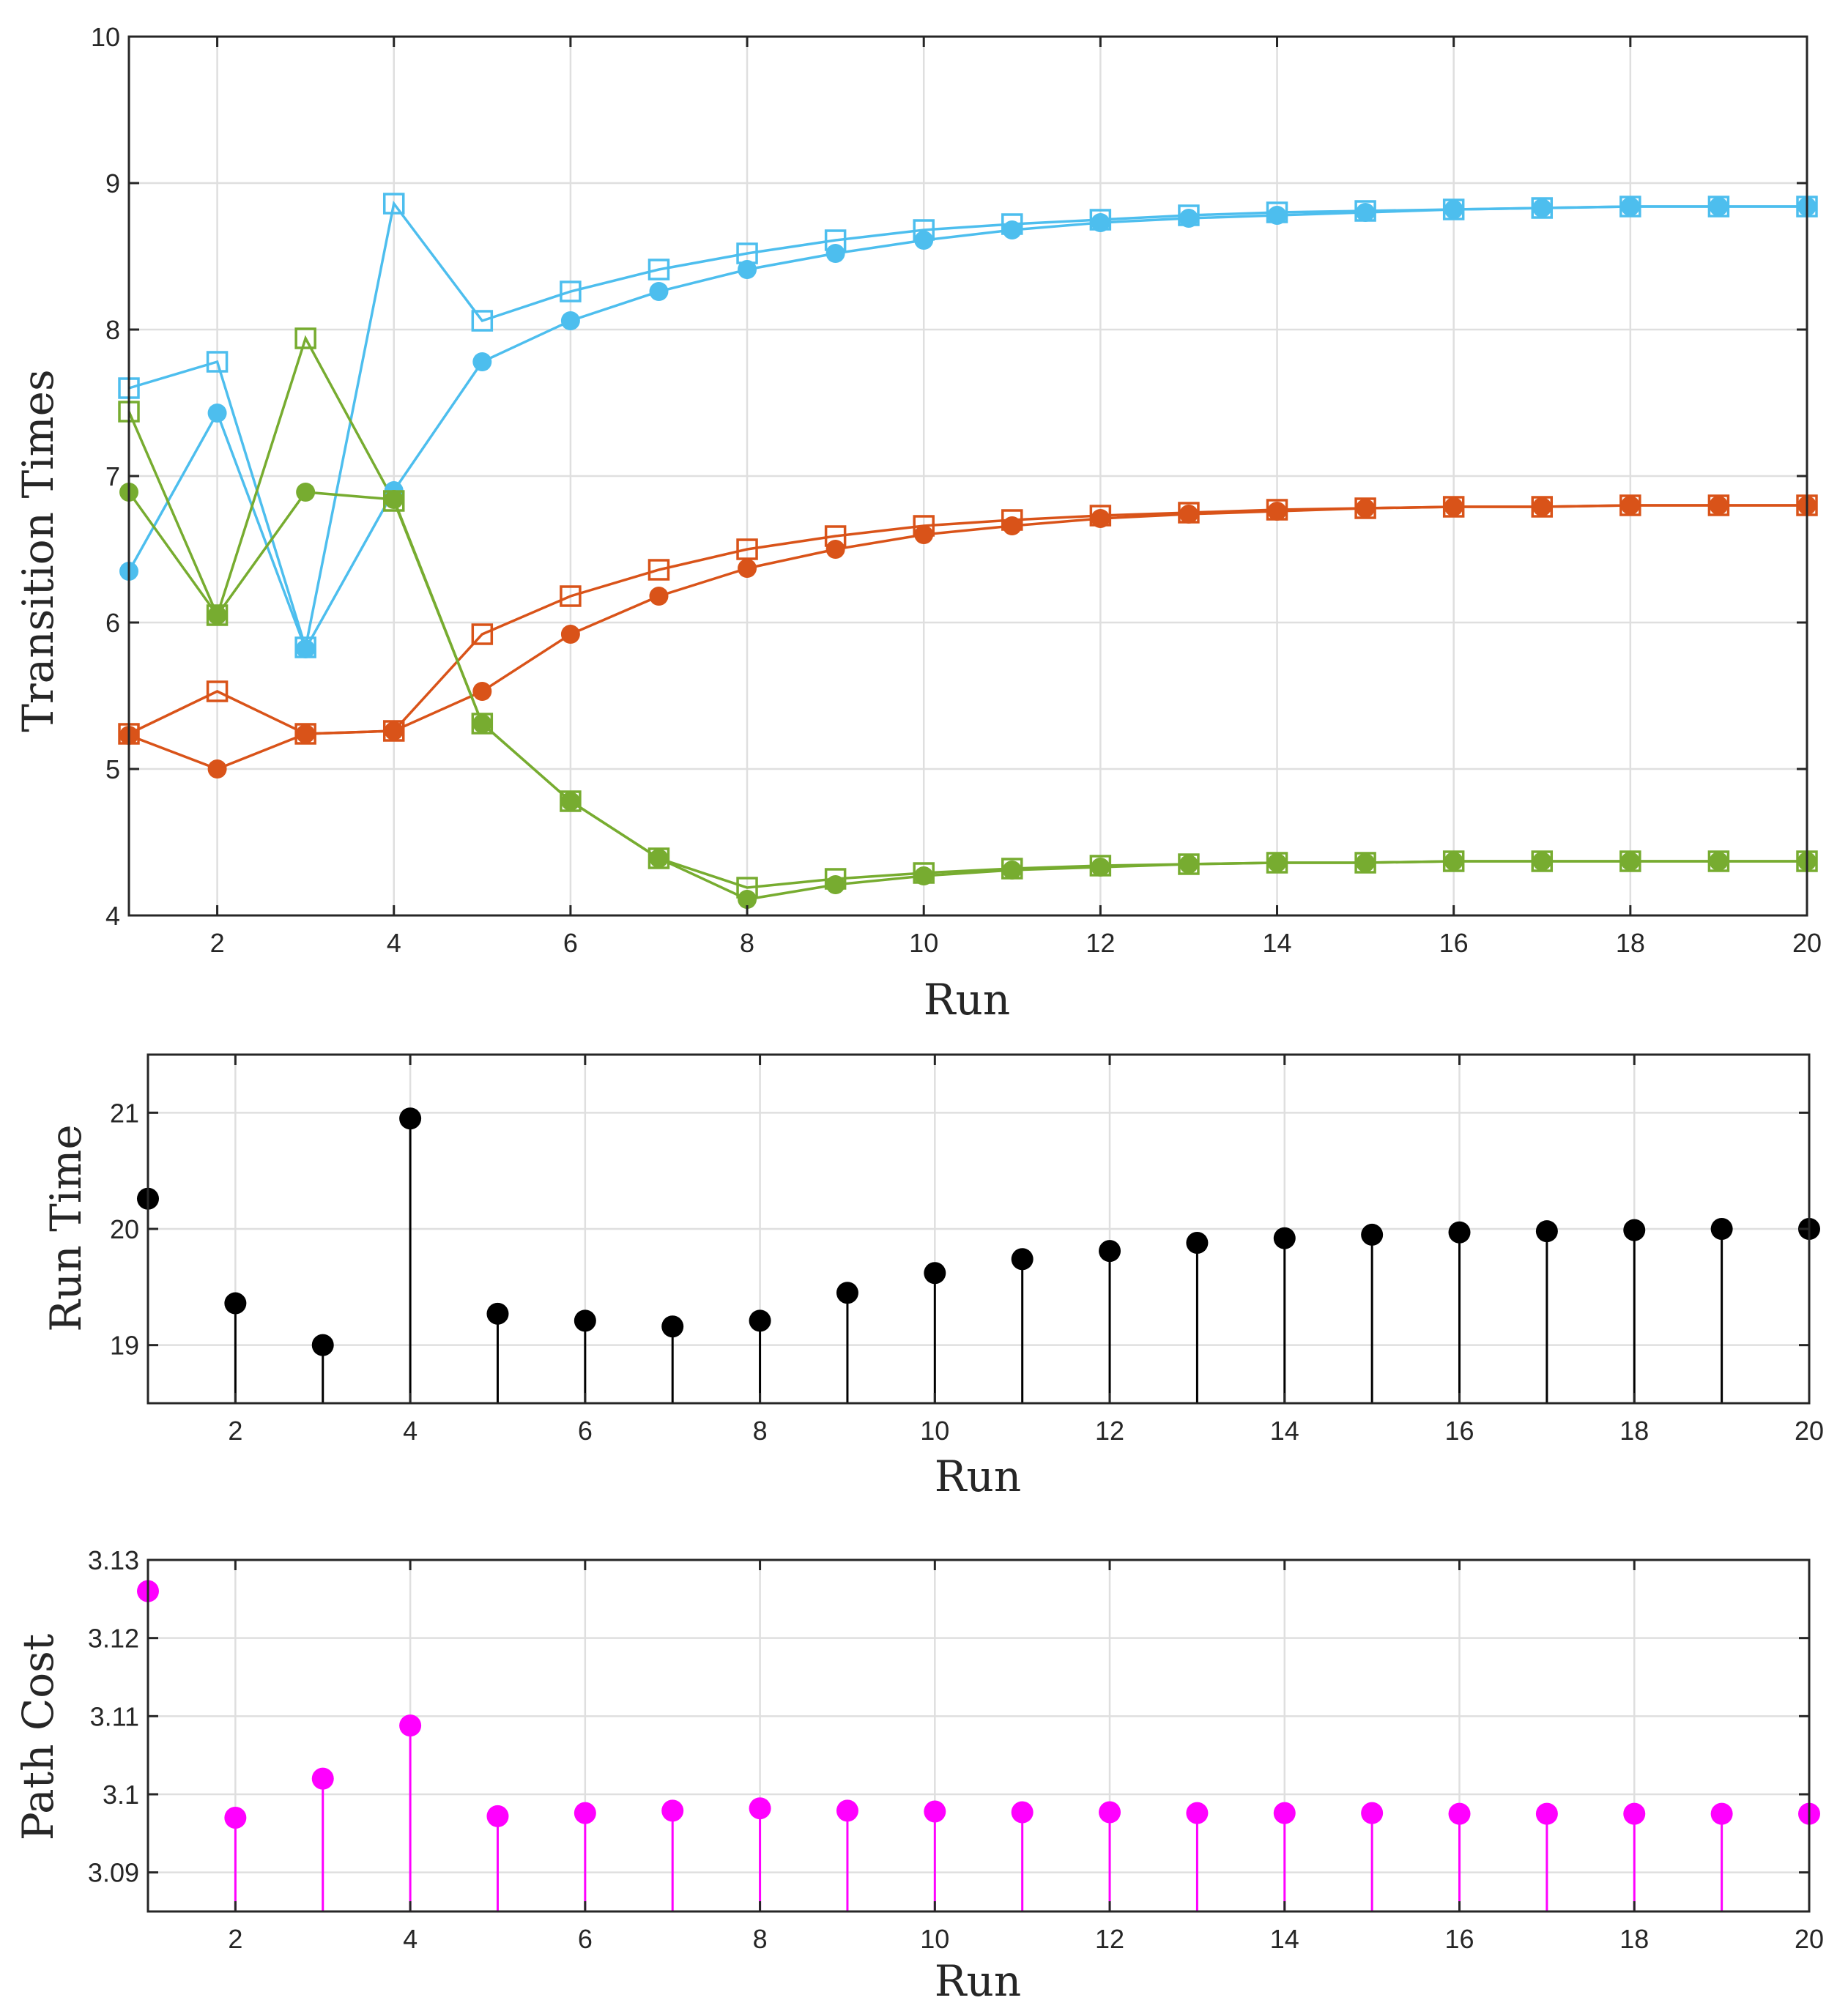 Image resolution: width=1848 pixels, height=2014 pixels. I want to click on y-axis-label: Run Time, so click(66, 1227).